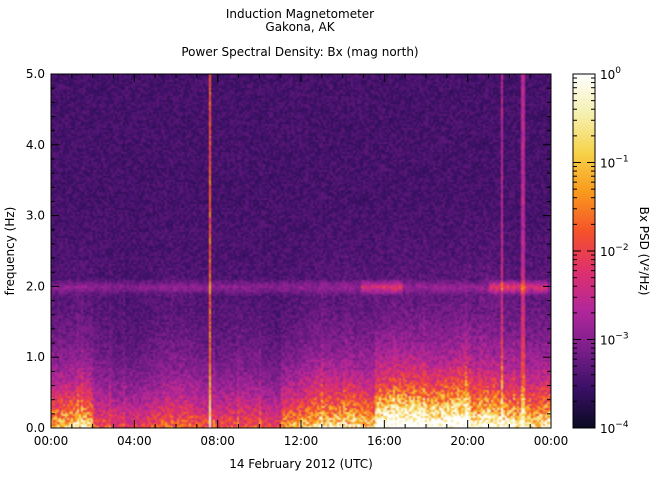 The height and width of the screenshot is (481, 661). What do you see at coordinates (10, 251) in the screenshot?
I see `y-axis-label: frequency (Hz)` at bounding box center [10, 251].